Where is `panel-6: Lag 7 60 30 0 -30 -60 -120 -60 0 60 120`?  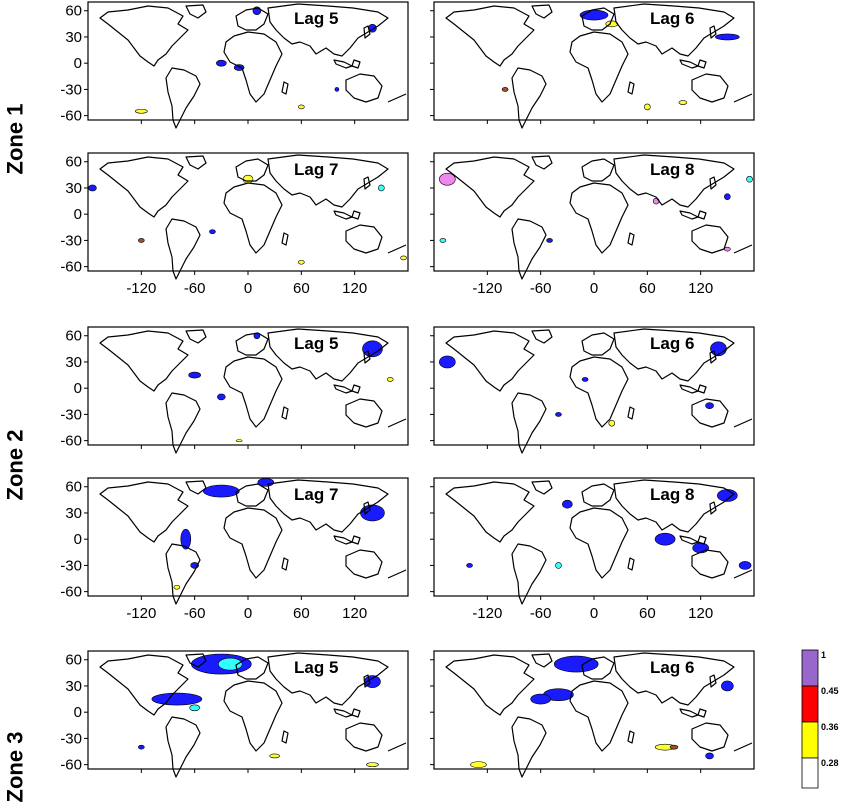 panel-6: Lag 7 60 30 0 -30 -60 -120 -60 0 60 120 is located at coordinates (234, 549).